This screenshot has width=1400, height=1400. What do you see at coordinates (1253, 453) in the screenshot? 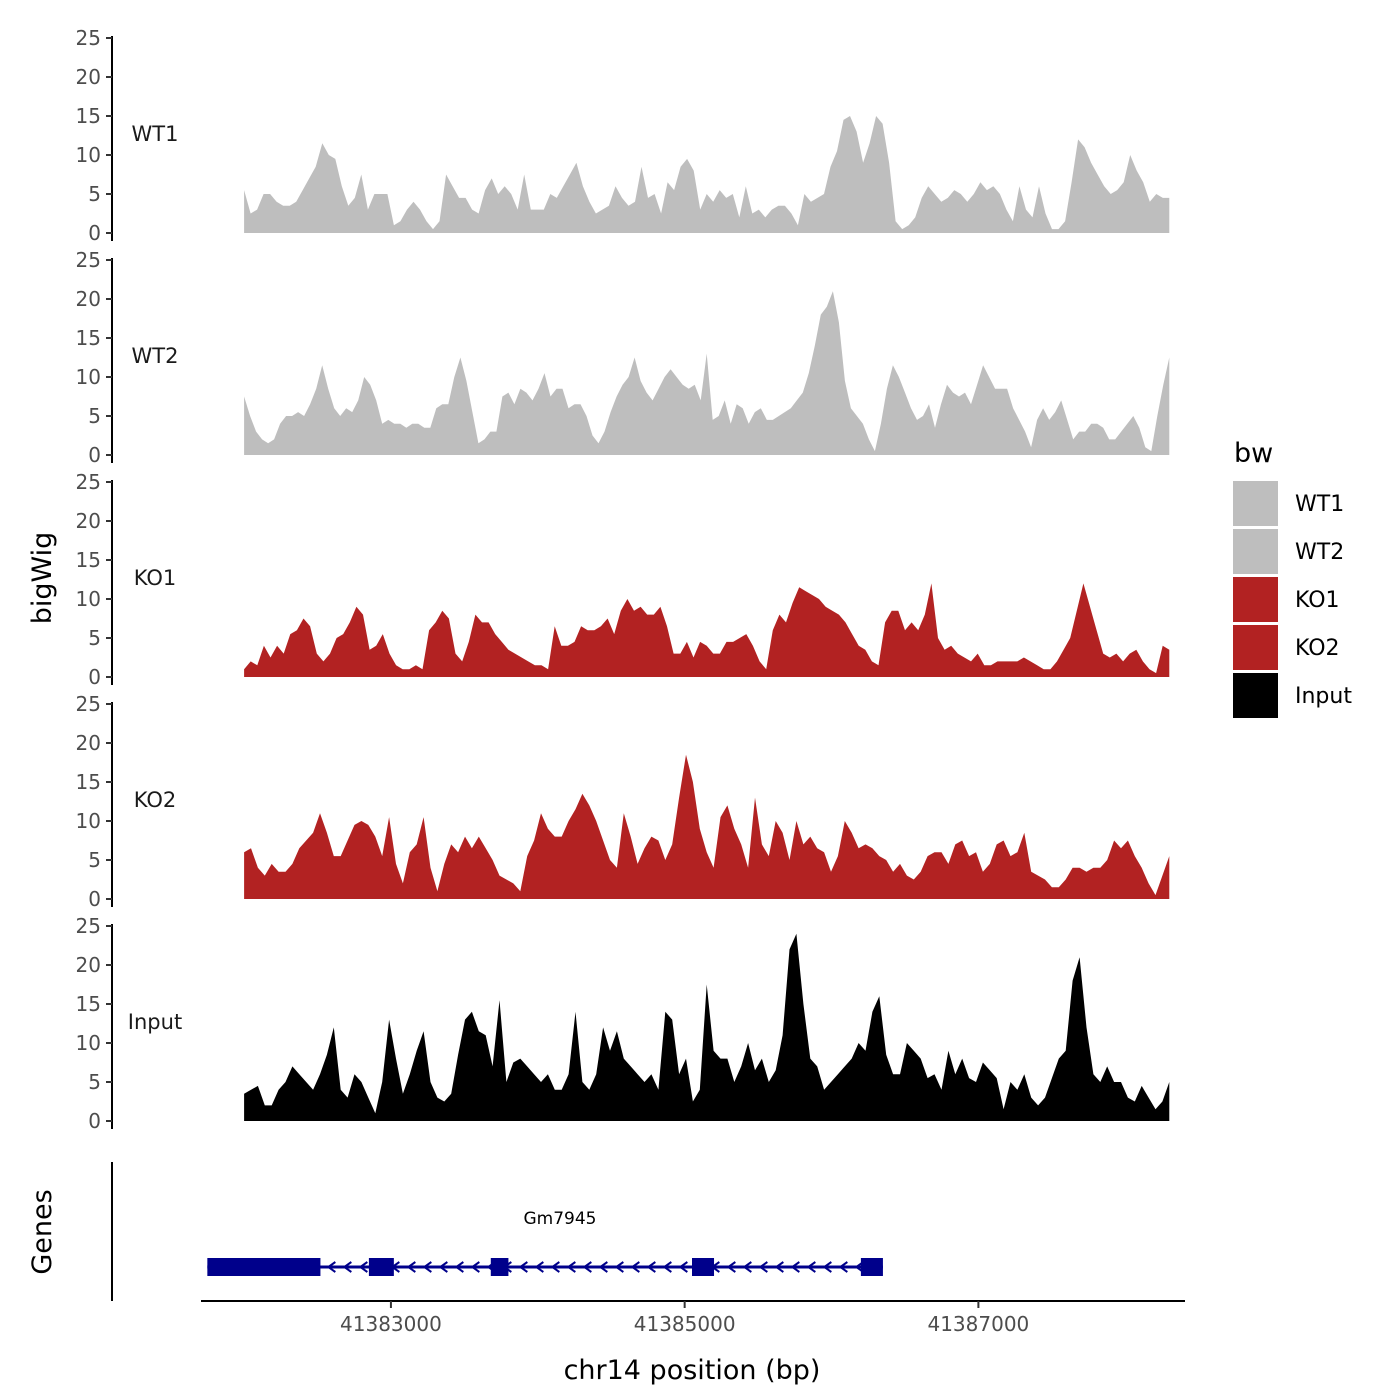
I see `legend-title: bw` at bounding box center [1253, 453].